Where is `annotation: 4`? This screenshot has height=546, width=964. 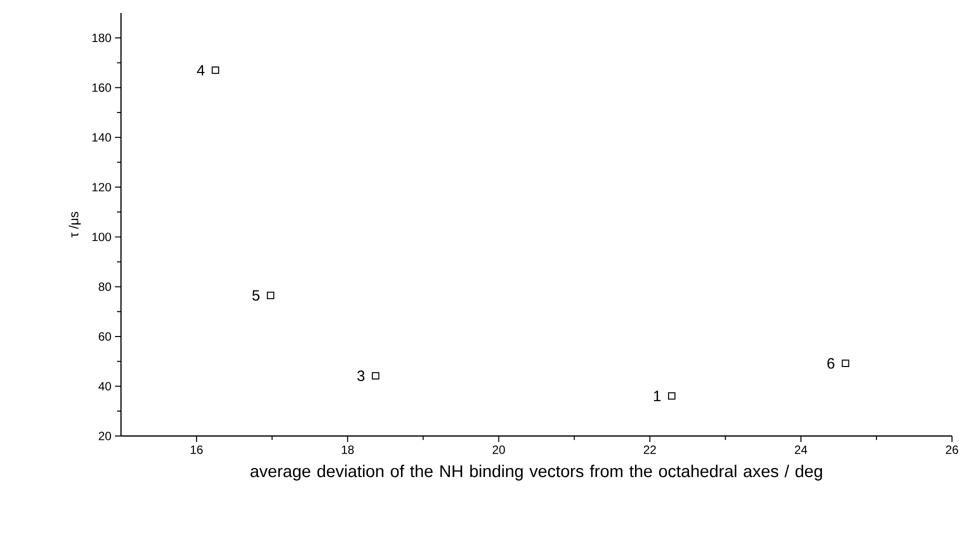 annotation: 4 is located at coordinates (200, 70).